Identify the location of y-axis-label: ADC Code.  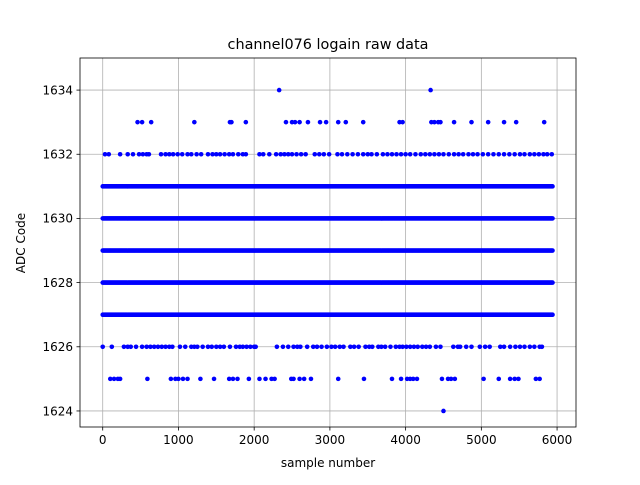
(21, 243).